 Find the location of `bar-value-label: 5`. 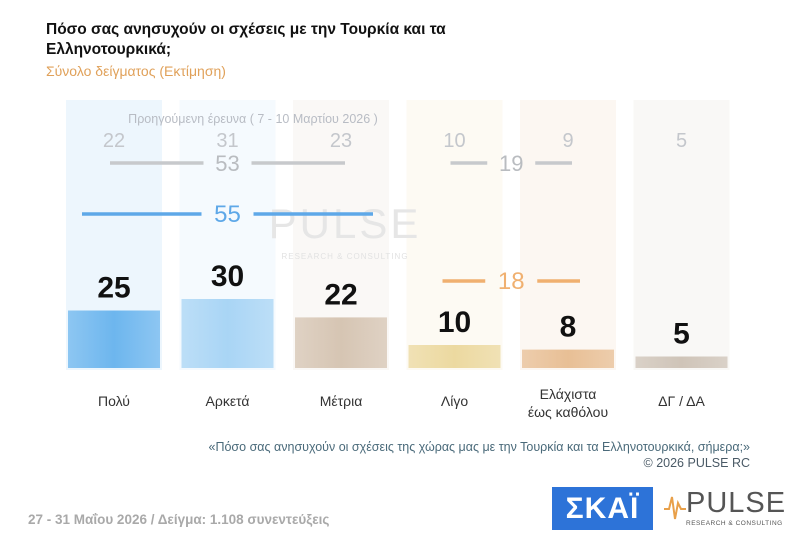

bar-value-label: 5 is located at coordinates (681, 334).